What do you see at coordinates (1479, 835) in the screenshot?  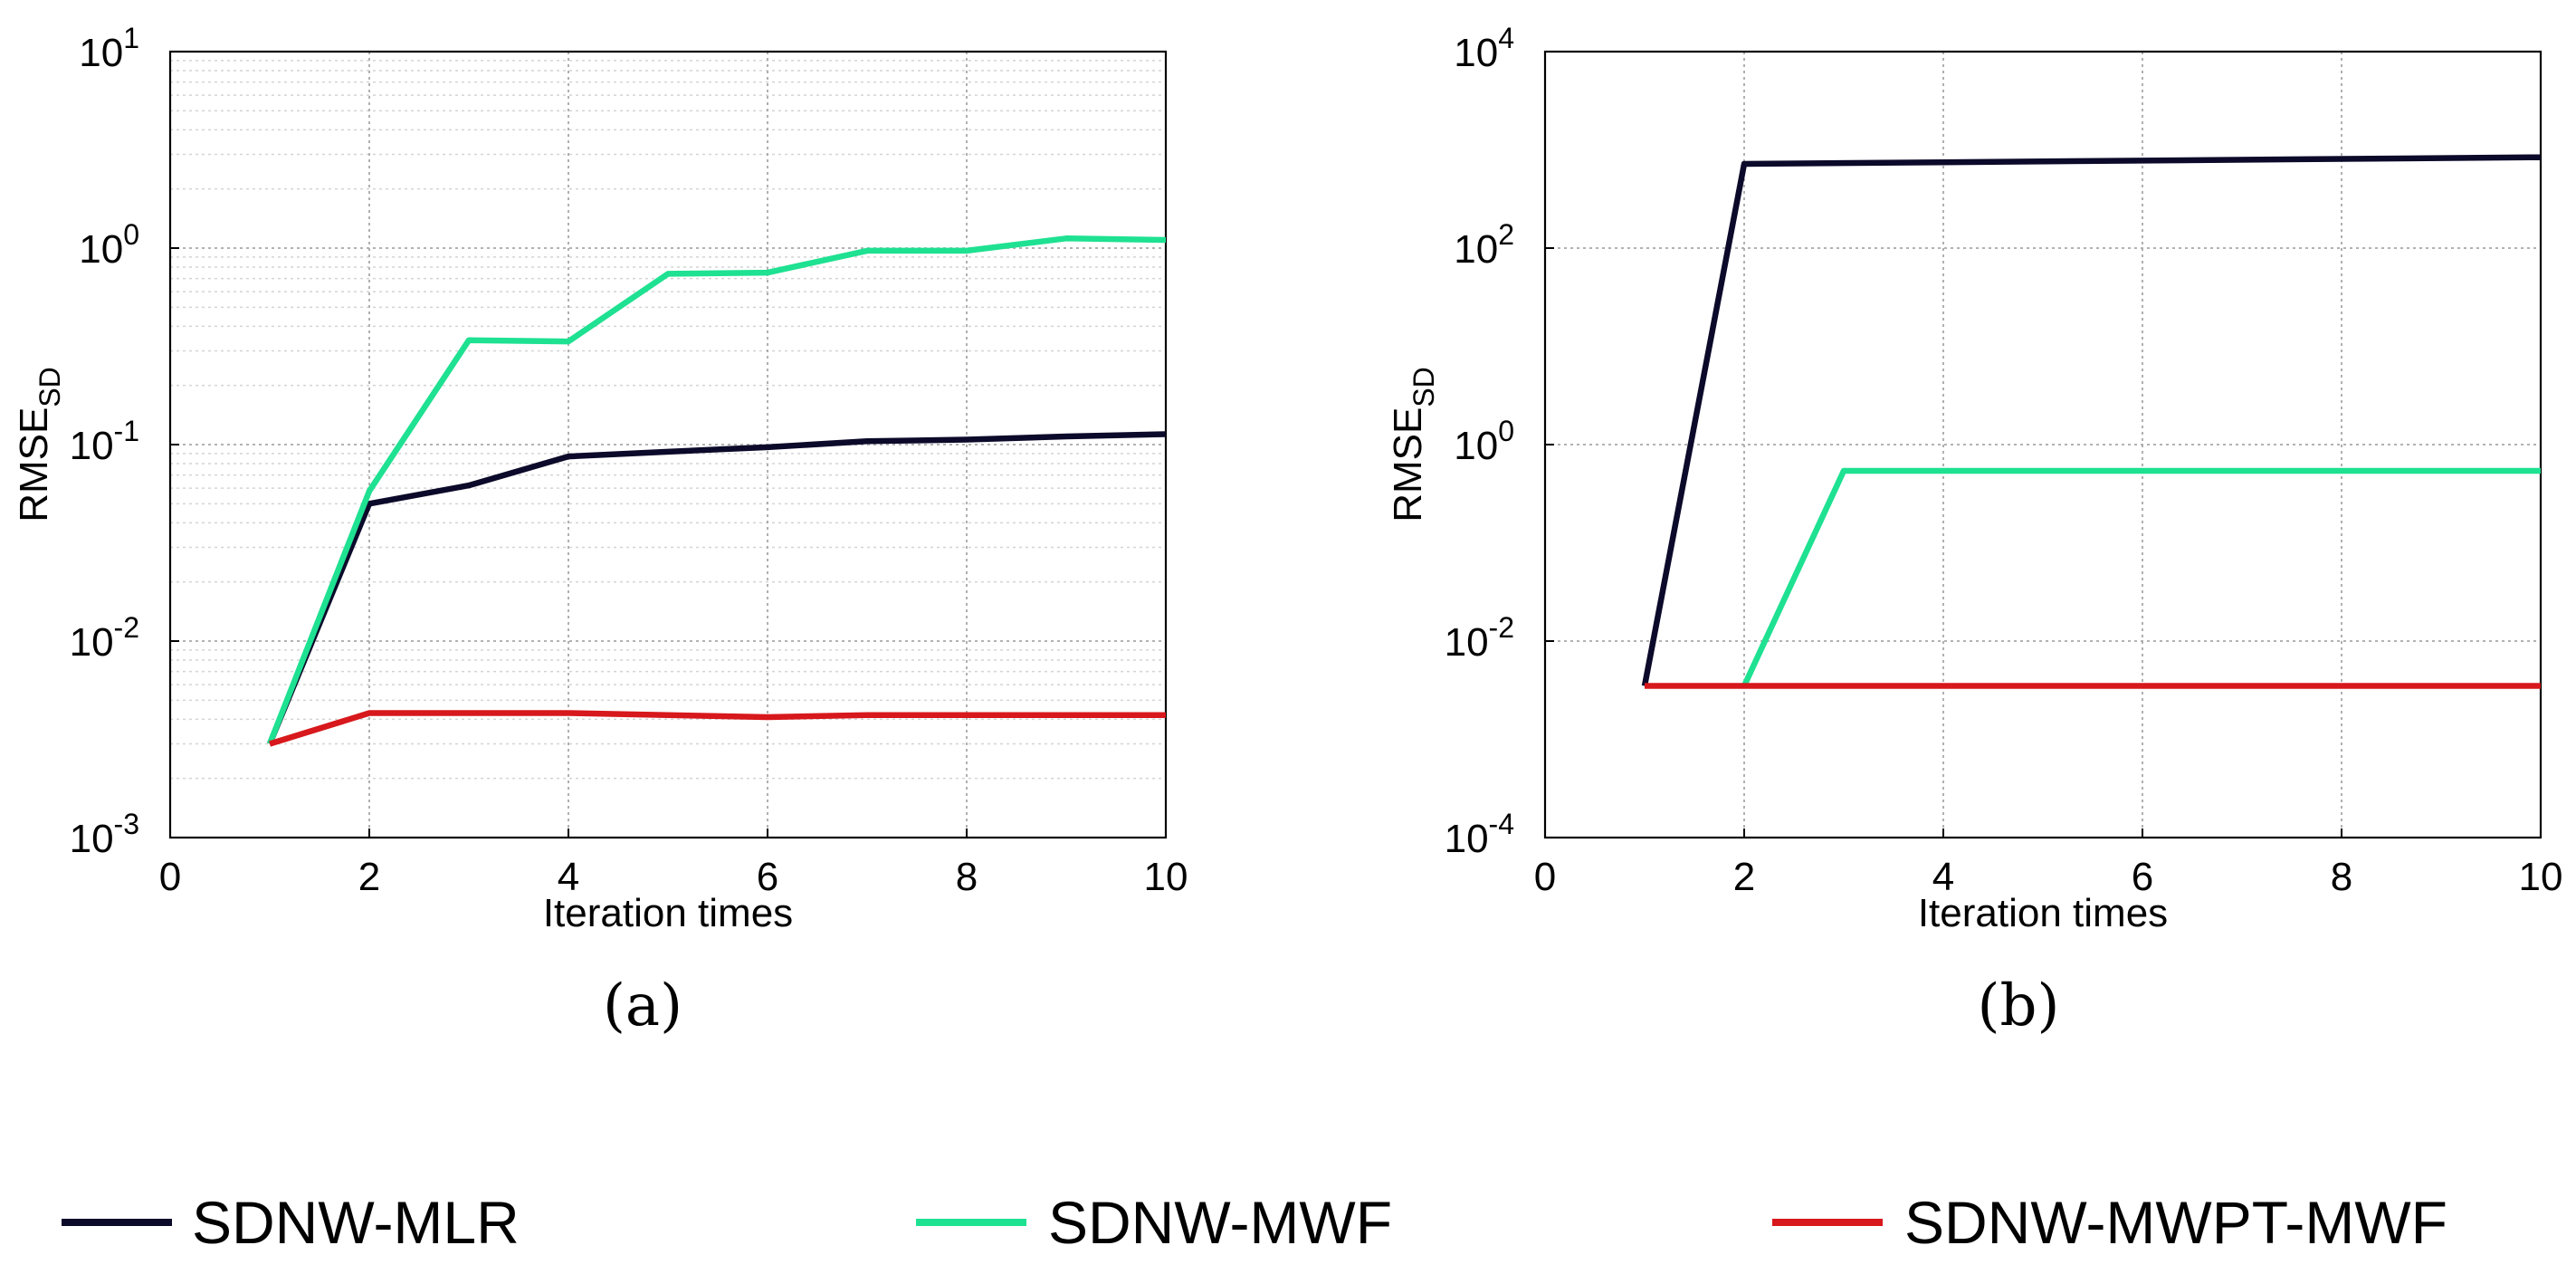 I see `y-tick-label: 10⁻⁴` at bounding box center [1479, 835].